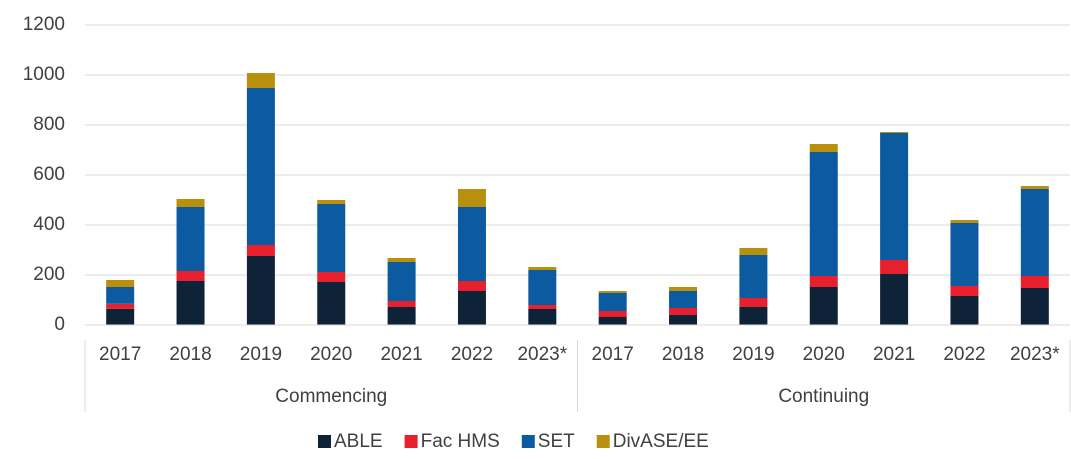  I want to click on y-tick-label: 800, so click(49, 124).